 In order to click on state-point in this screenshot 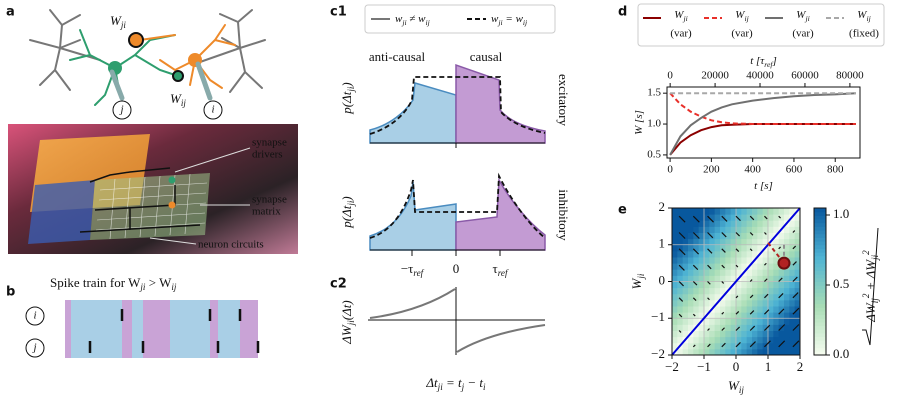, I will do `click(784, 263)`.